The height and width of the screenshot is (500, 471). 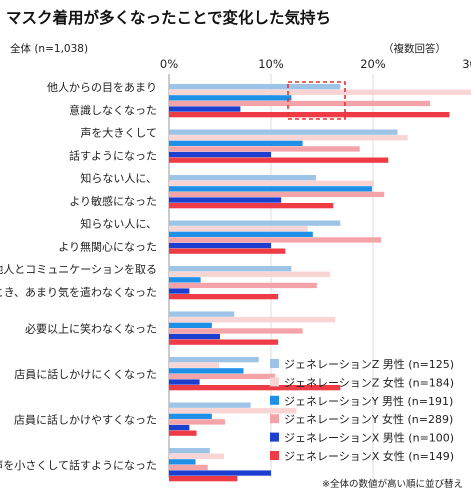 What do you see at coordinates (168, 17) in the screenshot?
I see `chart-title: マスク着用が多くなったことで変化した気持ち` at bounding box center [168, 17].